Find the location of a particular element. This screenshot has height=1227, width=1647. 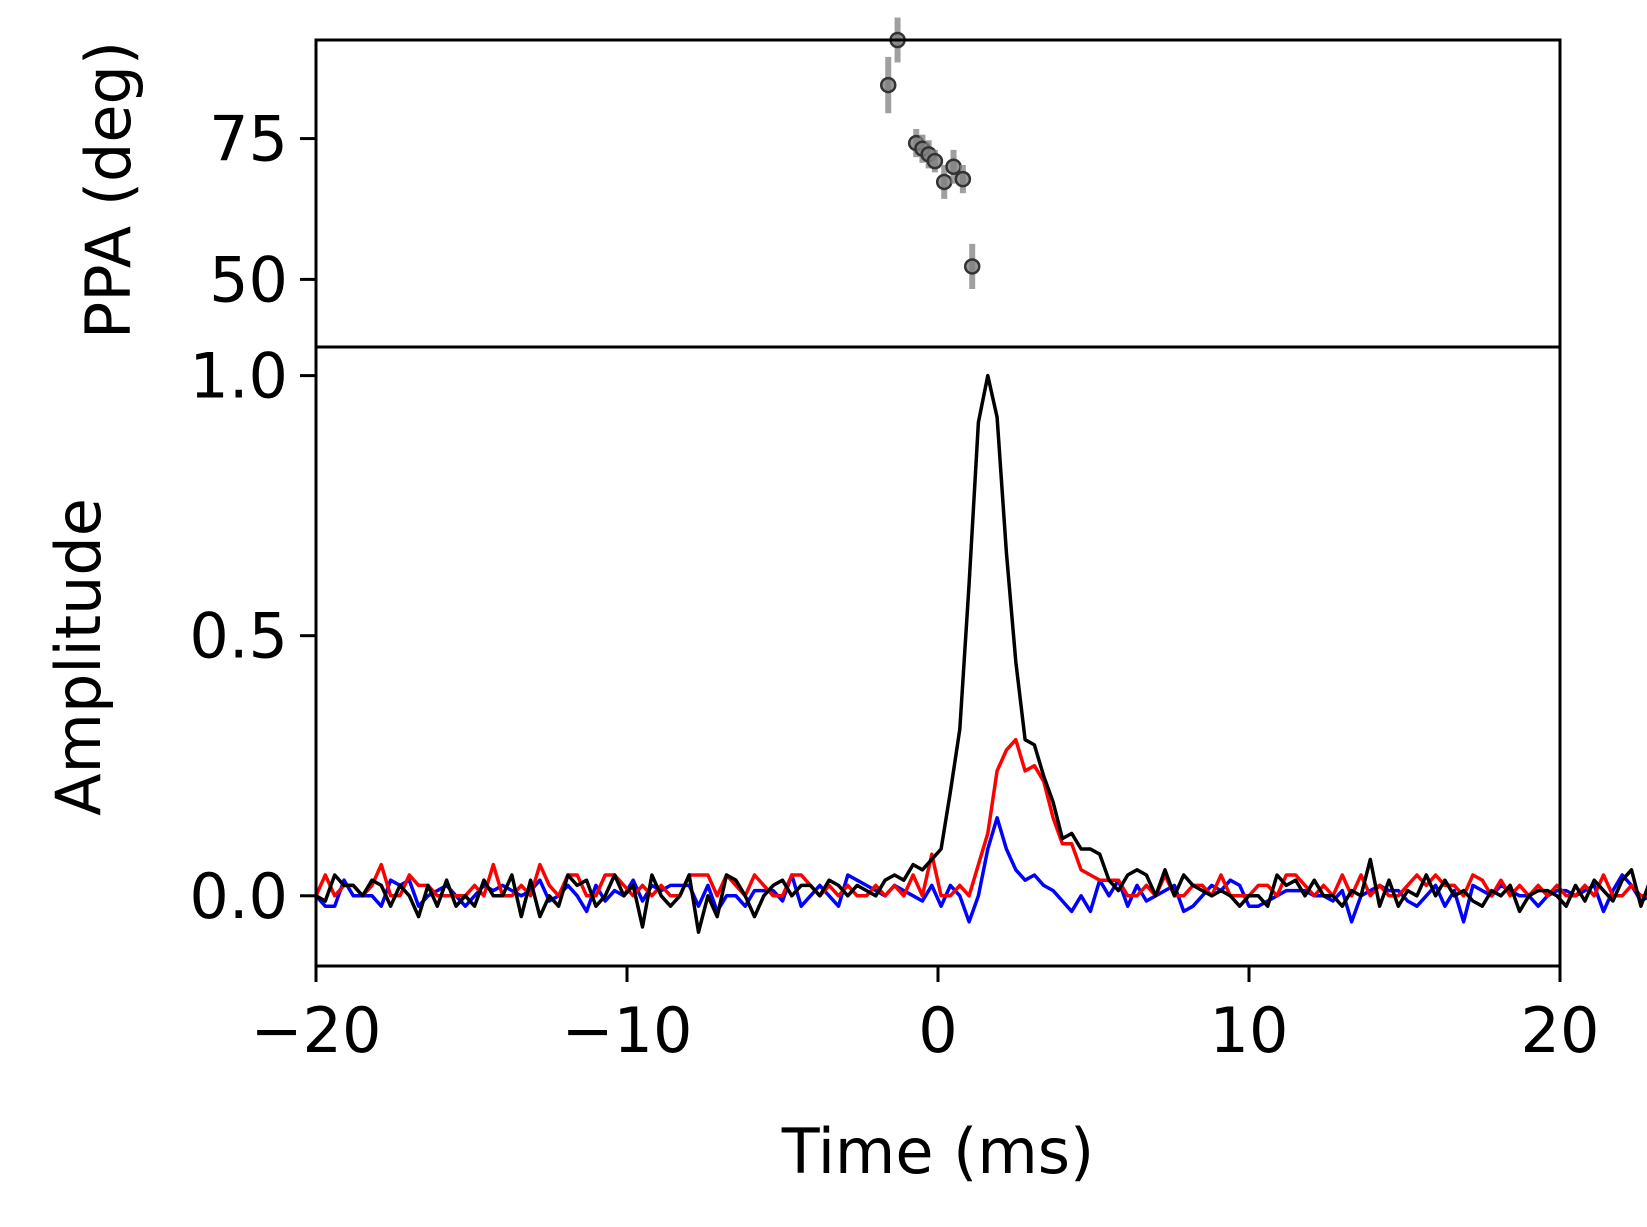

series-line-red is located at coordinates (980, 817).